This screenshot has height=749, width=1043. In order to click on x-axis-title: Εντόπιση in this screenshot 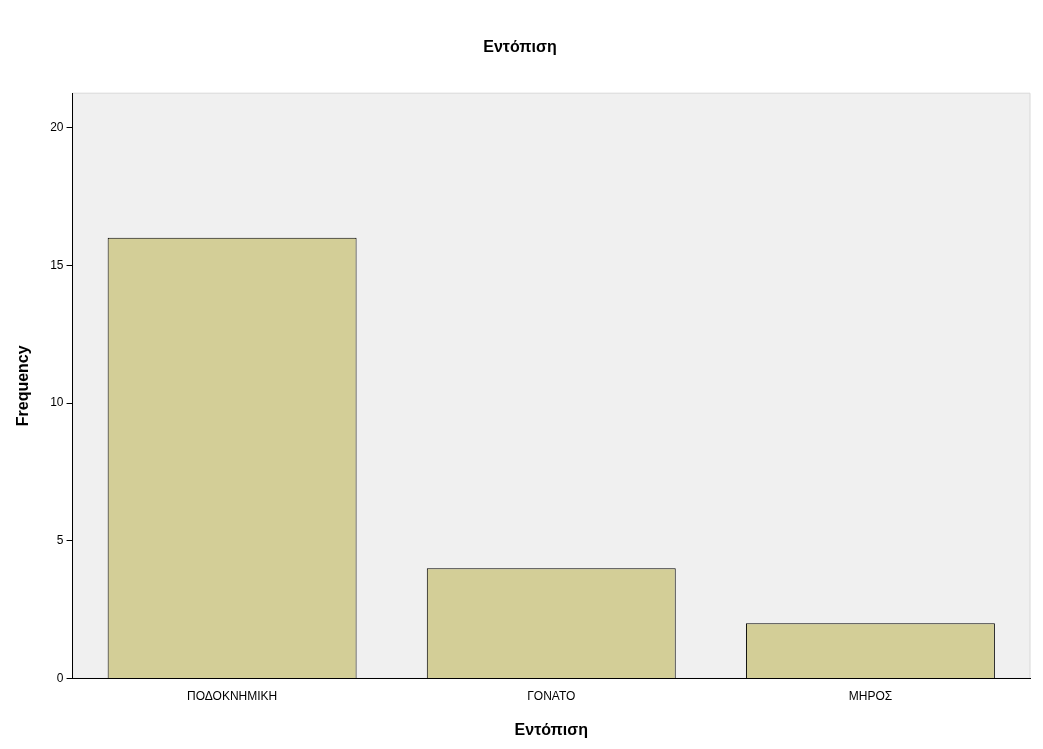, I will do `click(551, 729)`.